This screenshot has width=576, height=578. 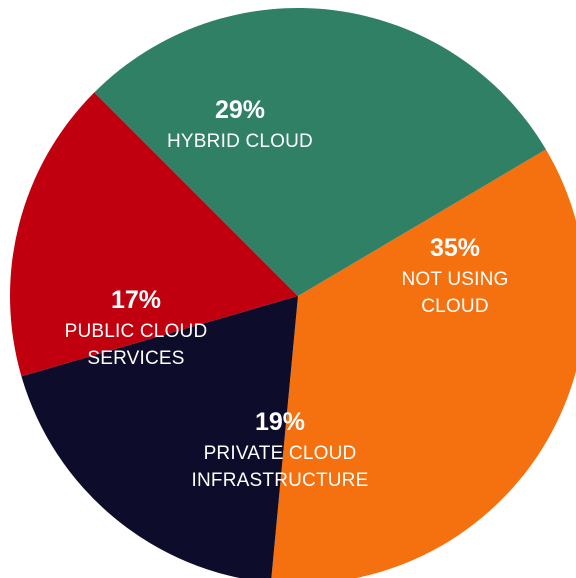 What do you see at coordinates (136, 300) in the screenshot?
I see `slice-percent-label: 17%` at bounding box center [136, 300].